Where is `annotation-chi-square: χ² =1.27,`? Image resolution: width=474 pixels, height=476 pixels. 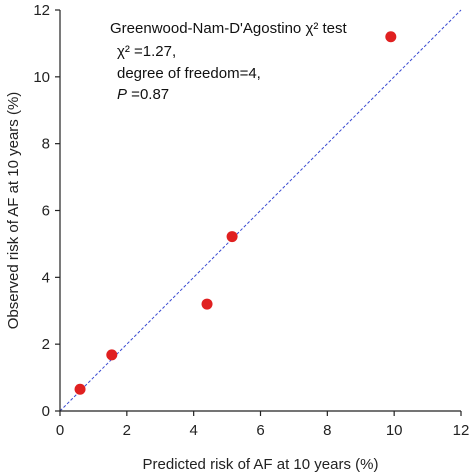 annotation-chi-square: χ² =1.27, is located at coordinates (146, 51).